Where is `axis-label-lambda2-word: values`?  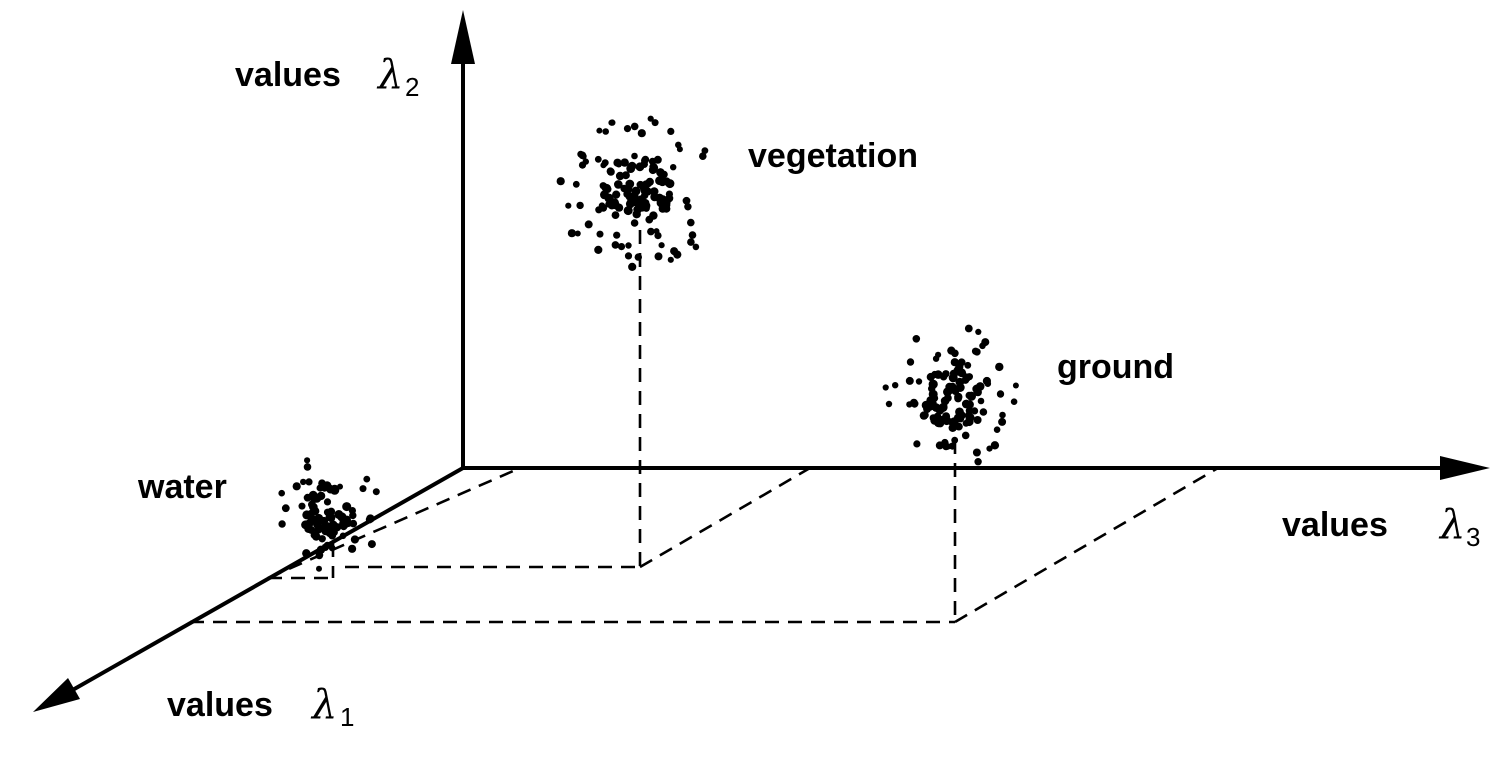 axis-label-lambda2-word: values is located at coordinates (288, 75).